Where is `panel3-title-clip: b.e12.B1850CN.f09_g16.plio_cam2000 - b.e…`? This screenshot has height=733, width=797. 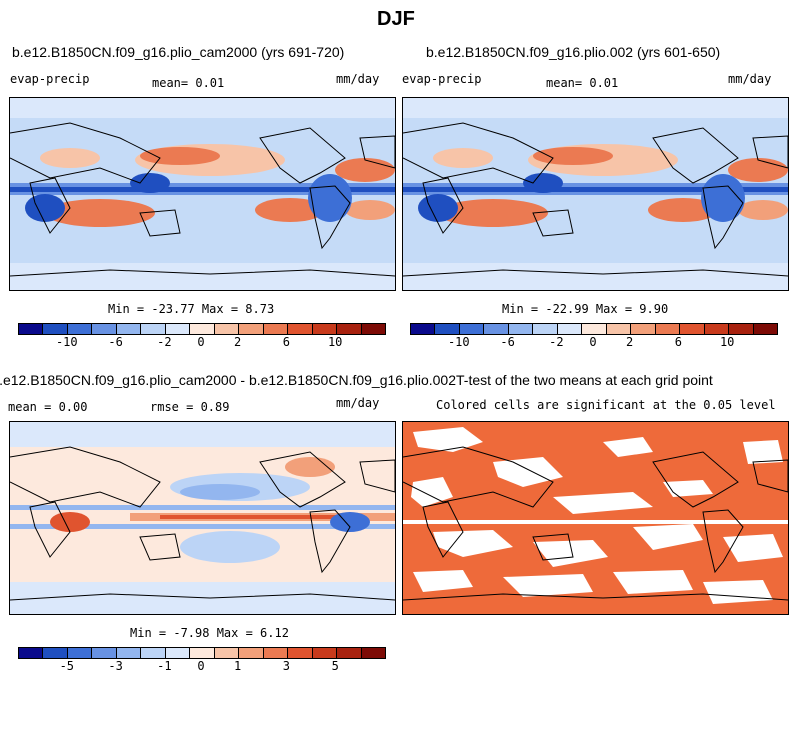
panel3-title-clip: b.e12.B1850CN.f09_g16.plio_cam2000 - b.e… is located at coordinates (228, 380).